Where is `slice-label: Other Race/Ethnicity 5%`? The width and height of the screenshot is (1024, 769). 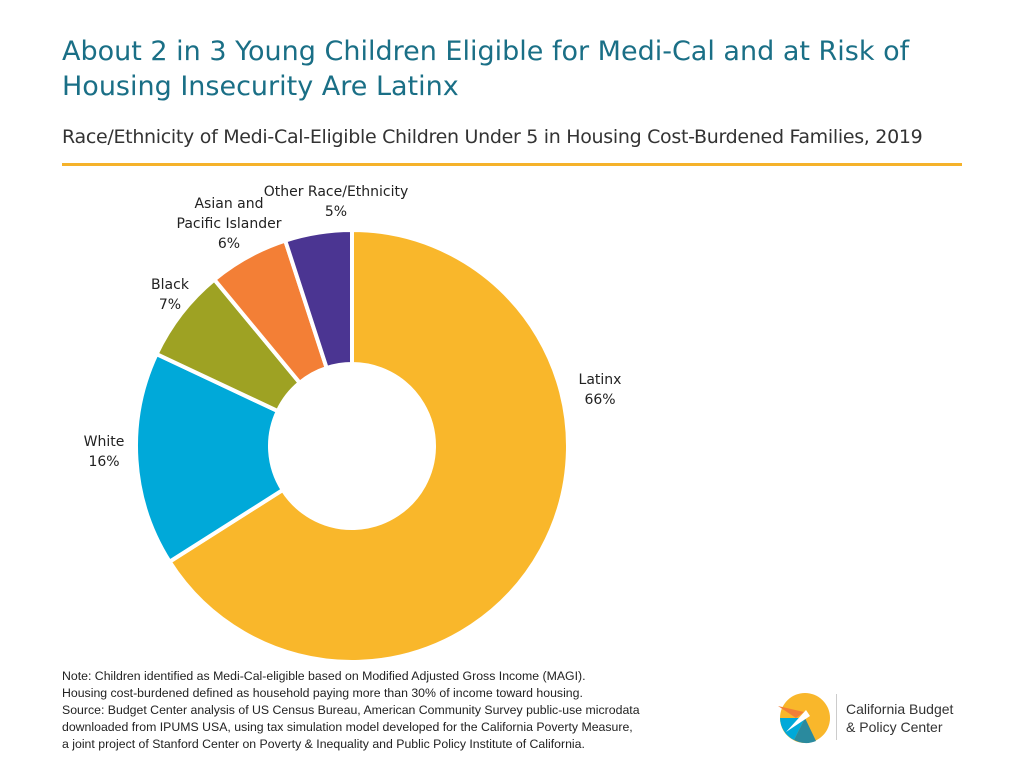
slice-label: Other Race/Ethnicity 5% is located at coordinates (336, 202).